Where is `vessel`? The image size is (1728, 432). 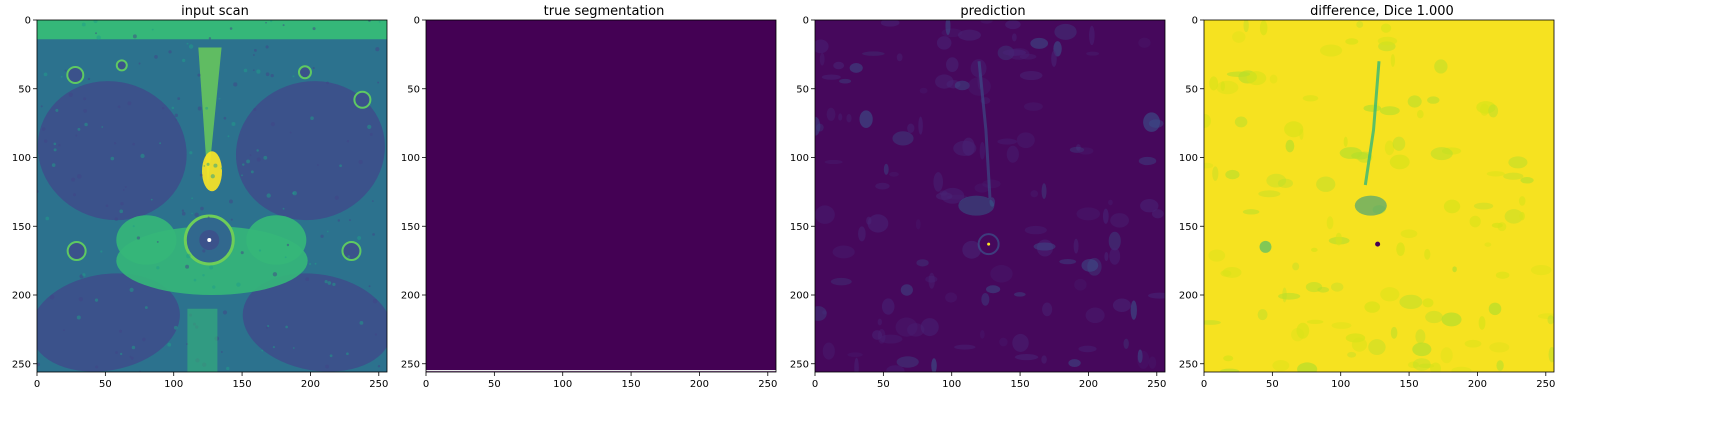 vessel is located at coordinates (362, 99).